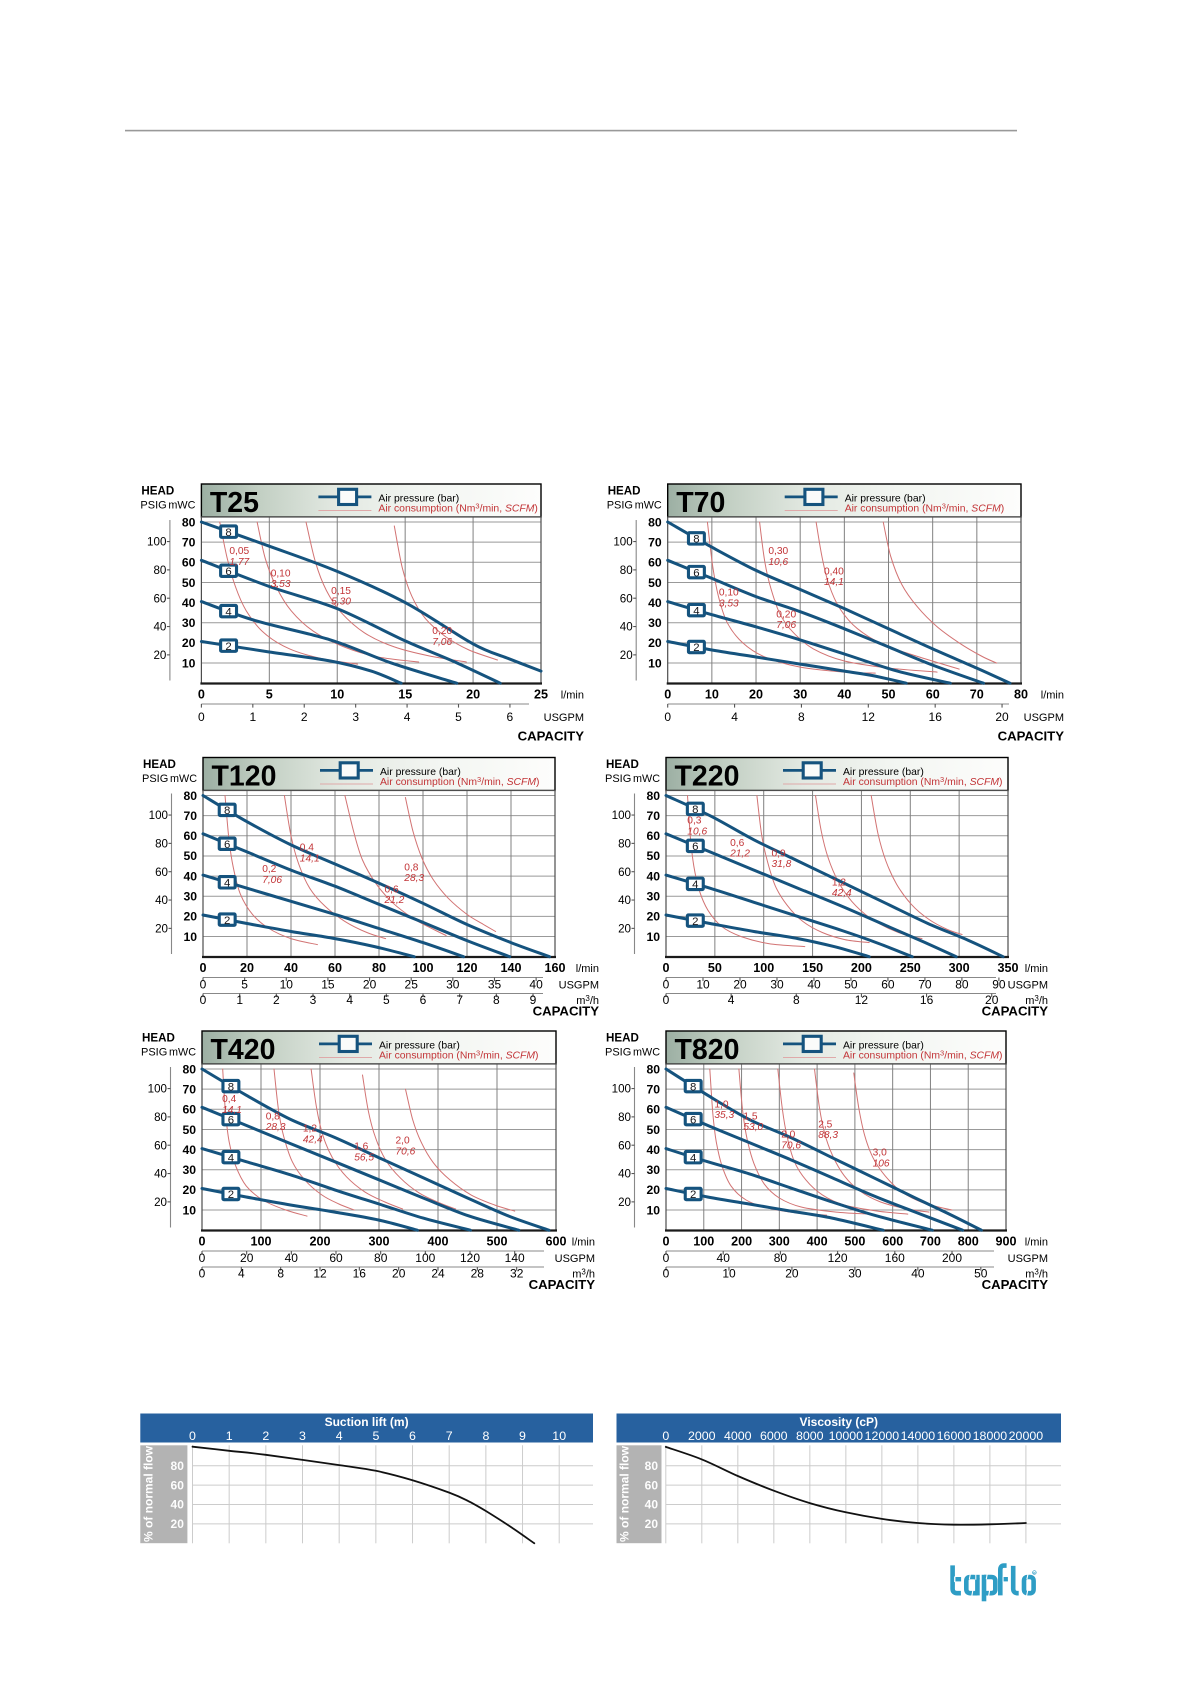  Describe the element at coordinates (392, 889) in the screenshot. I see `svg-text: 0,6` at that location.